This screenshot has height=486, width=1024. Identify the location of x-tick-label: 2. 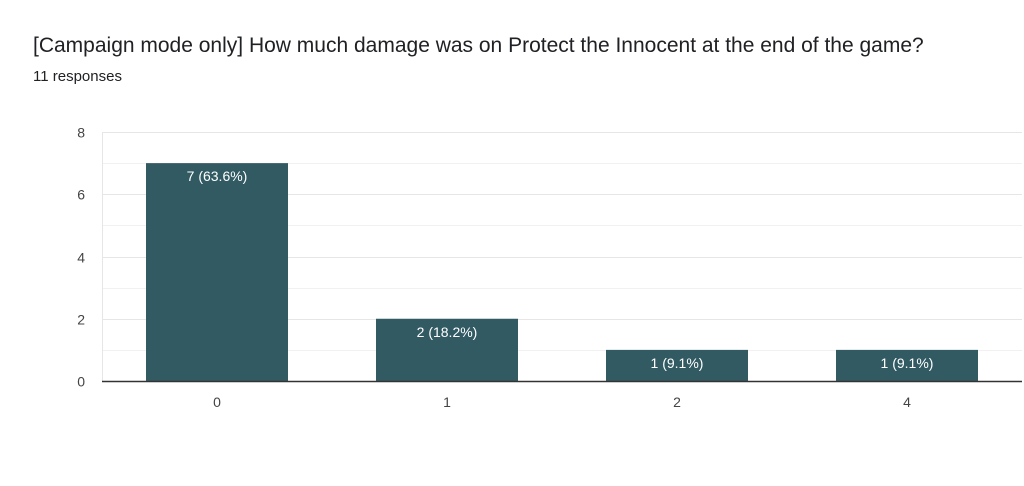
(677, 402).